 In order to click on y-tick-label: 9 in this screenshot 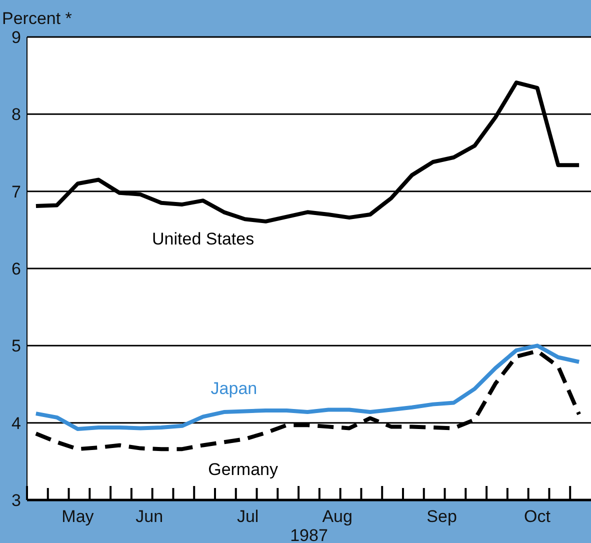, I will do `click(16, 37)`.